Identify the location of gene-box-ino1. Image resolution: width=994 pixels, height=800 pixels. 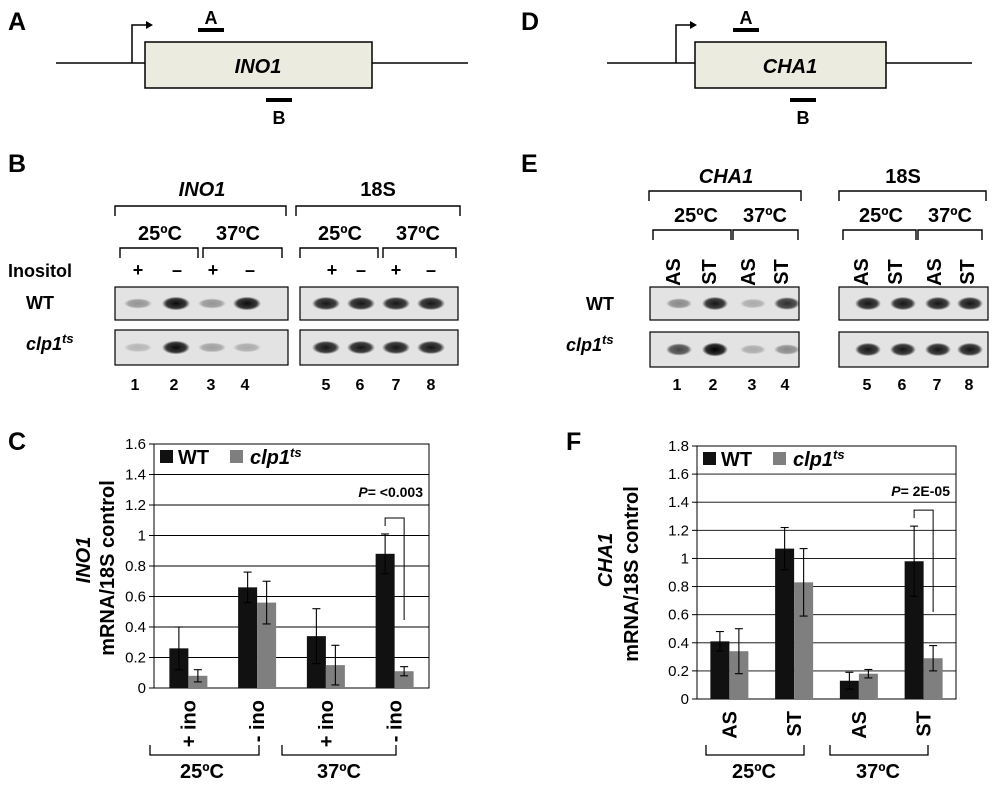
(258, 65).